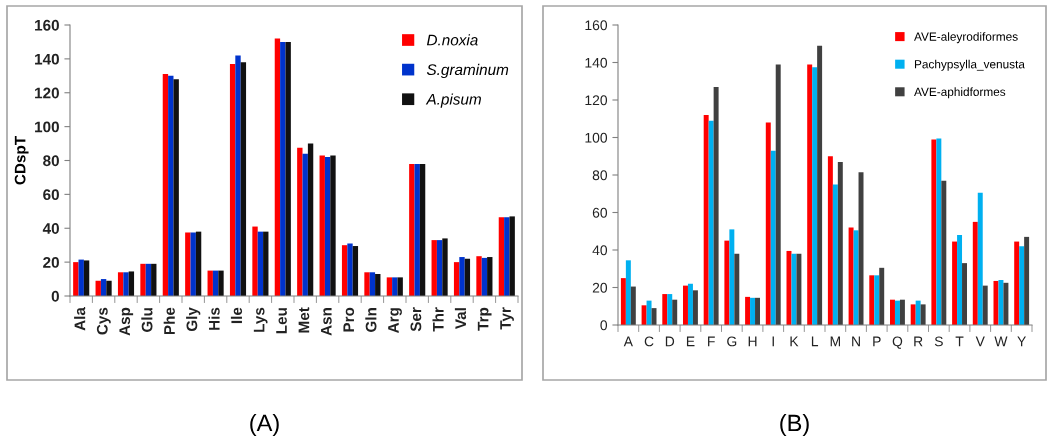 The width and height of the screenshot is (1051, 441). Describe the element at coordinates (395, 321) in the screenshot. I see `x-tick-label: Arg` at that location.